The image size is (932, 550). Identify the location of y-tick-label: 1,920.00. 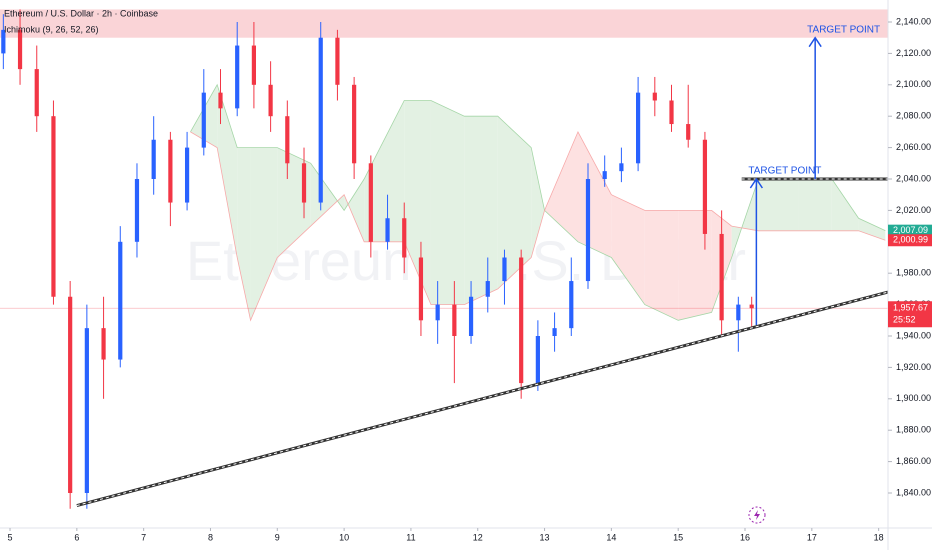
(913, 367).